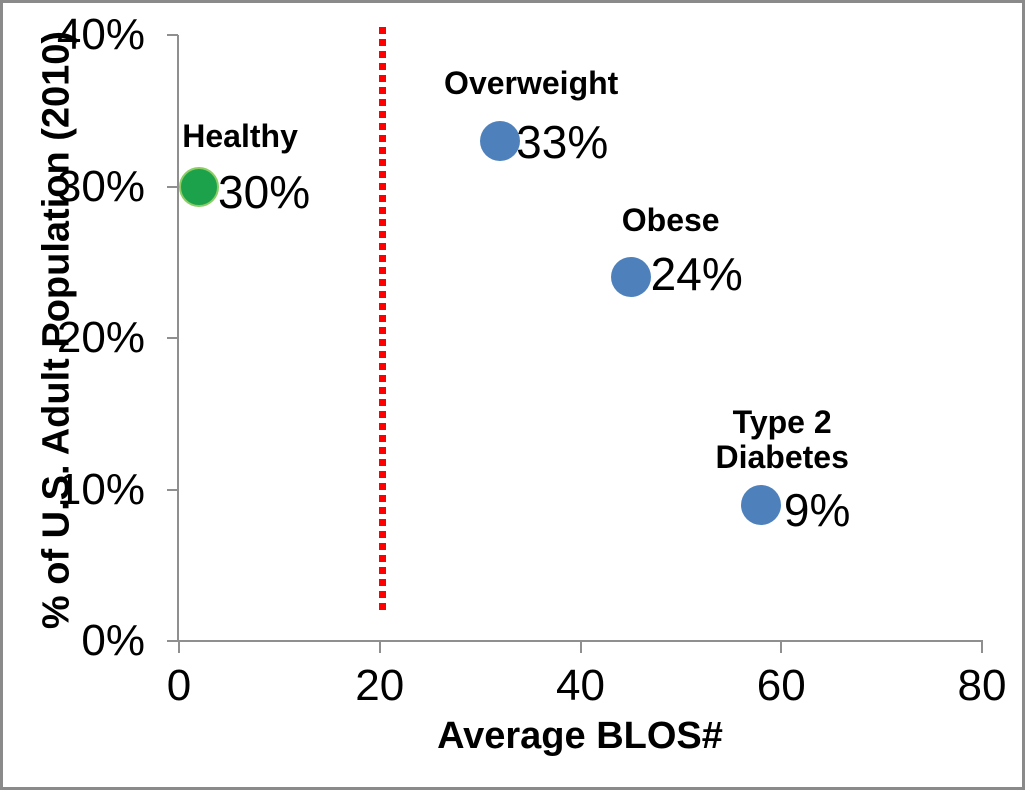  What do you see at coordinates (781, 685) in the screenshot?
I see `x-tick-label: 60` at bounding box center [781, 685].